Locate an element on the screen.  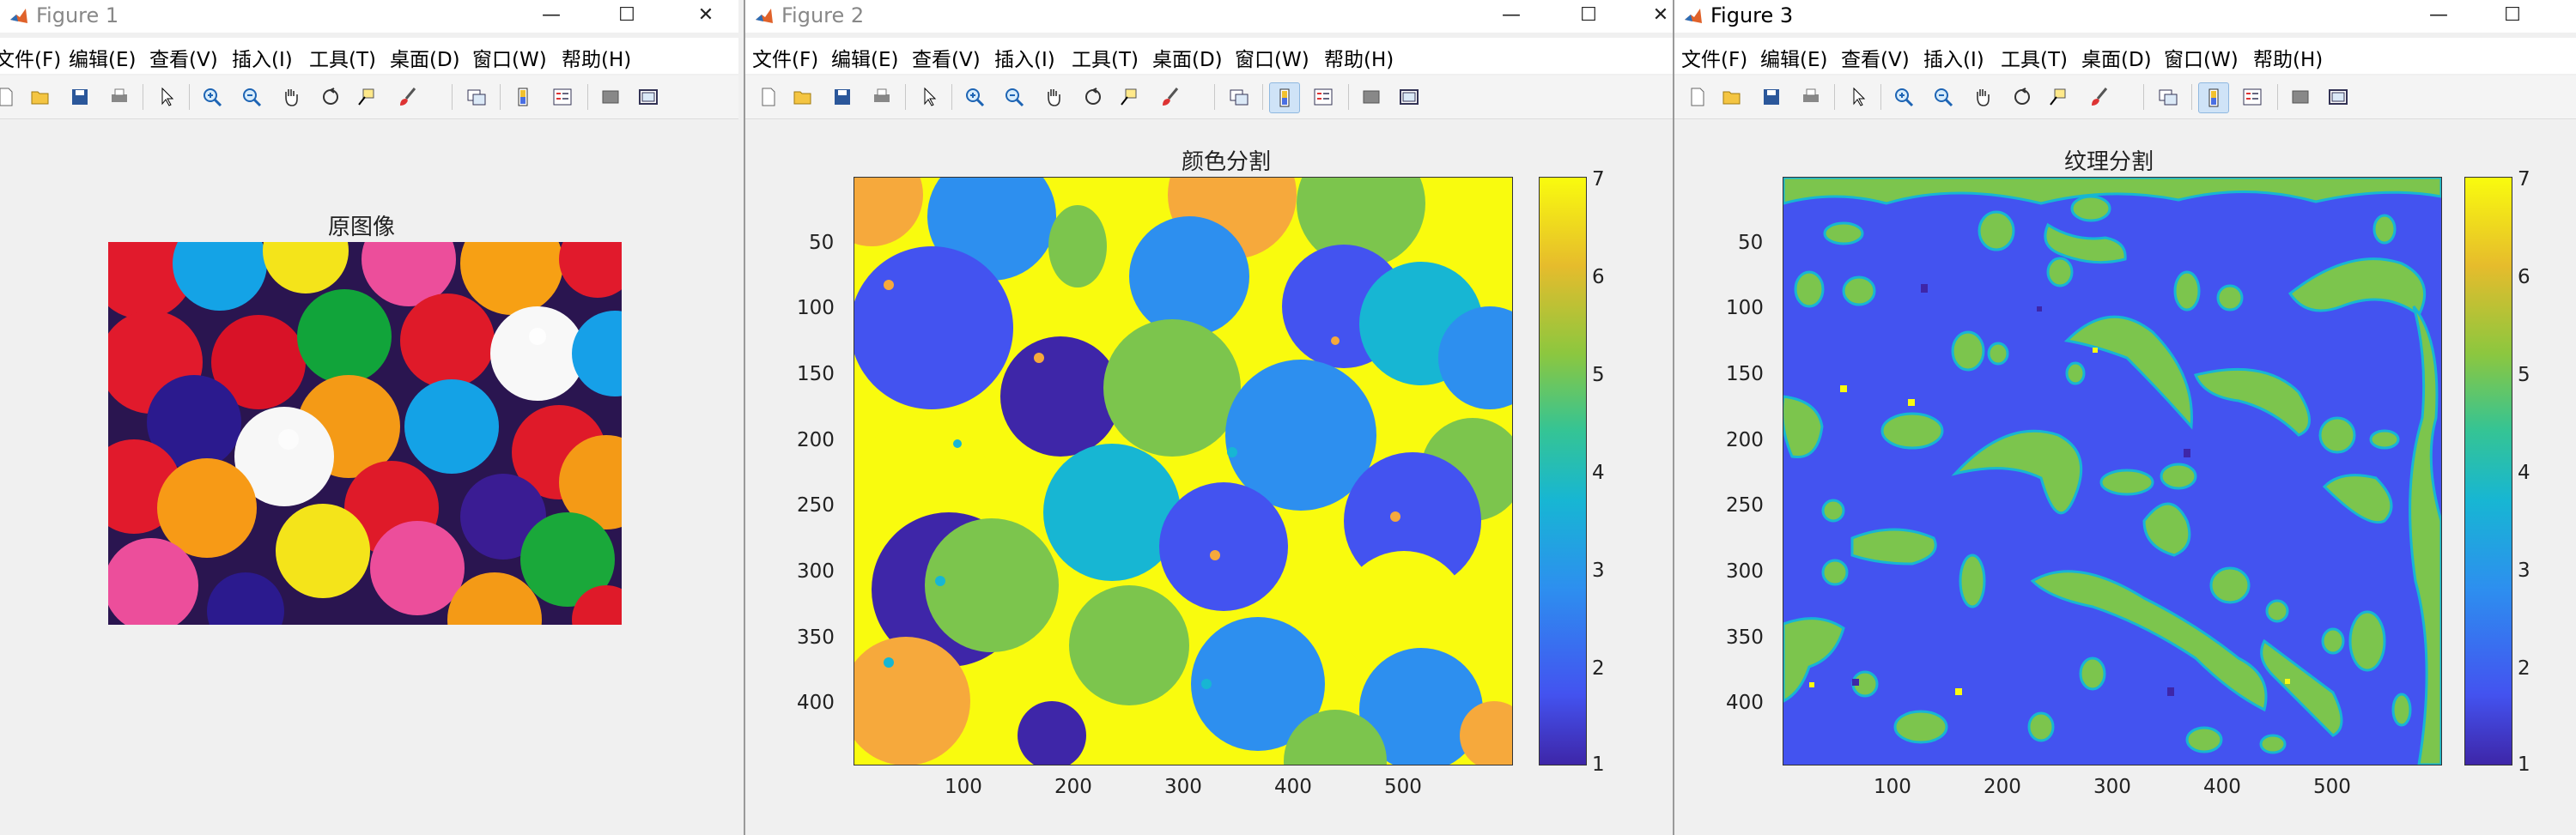
axes-title: 颜色分割 is located at coordinates (1227, 162).